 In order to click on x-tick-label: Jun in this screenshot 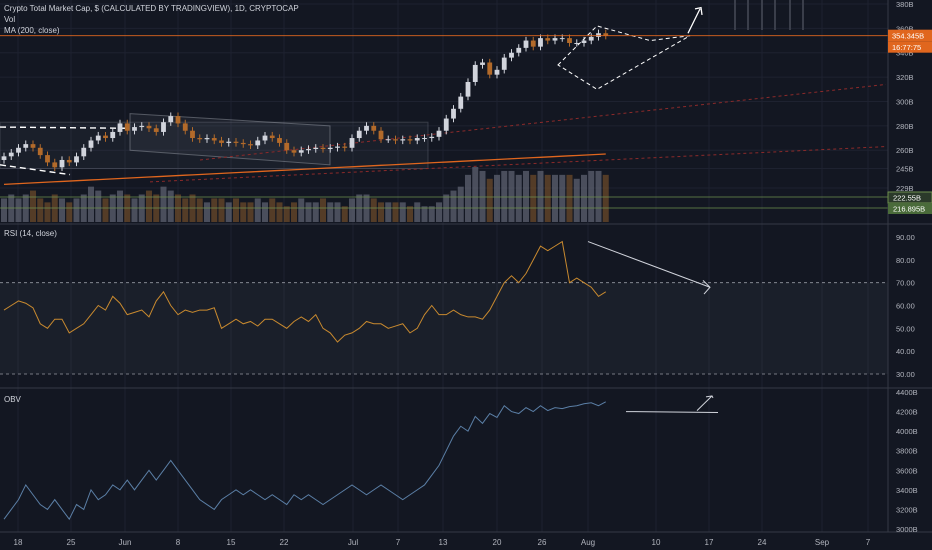, I will do `click(125, 542)`.